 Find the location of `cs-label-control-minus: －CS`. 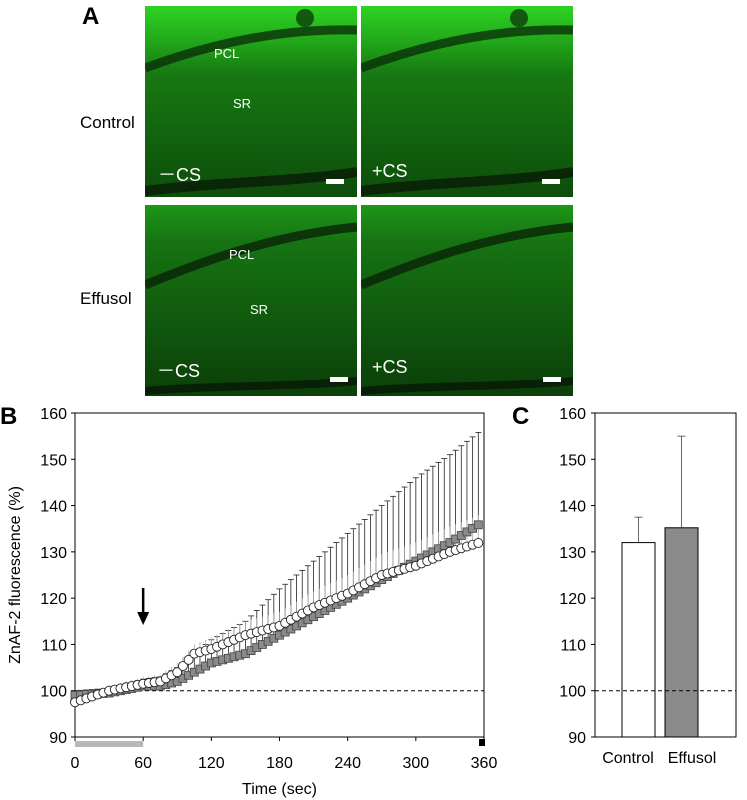

cs-label-control-minus: －CS is located at coordinates (180, 175).